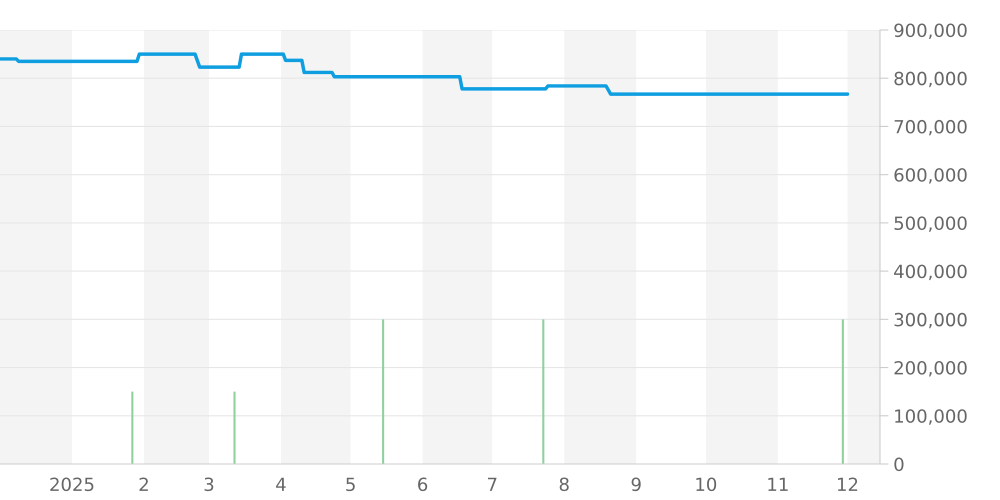 The image size is (1000, 500). Describe the element at coordinates (492, 484) in the screenshot. I see `x-tick-label: 7` at that location.